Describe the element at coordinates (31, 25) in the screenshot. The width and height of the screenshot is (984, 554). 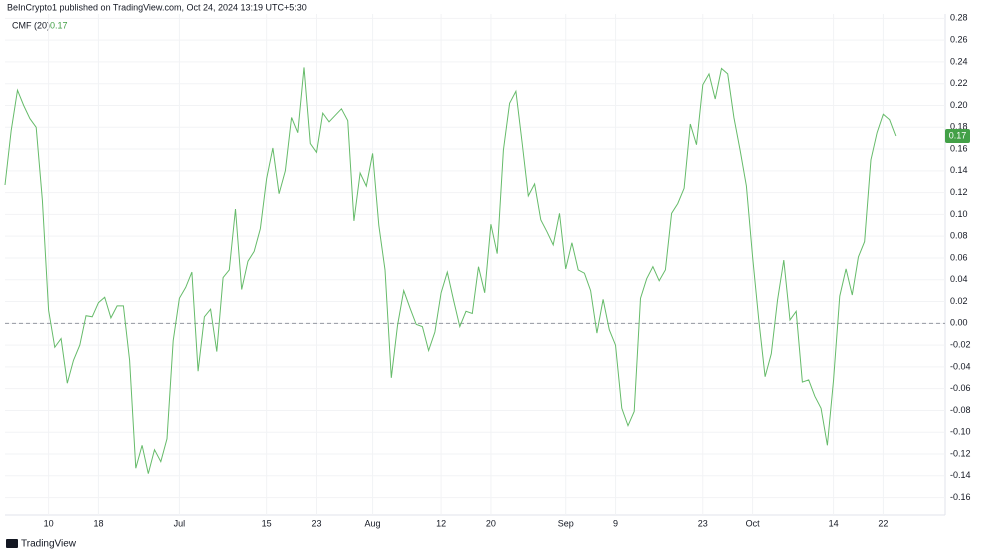
I see `legend-name: CMF (20)` at that location.